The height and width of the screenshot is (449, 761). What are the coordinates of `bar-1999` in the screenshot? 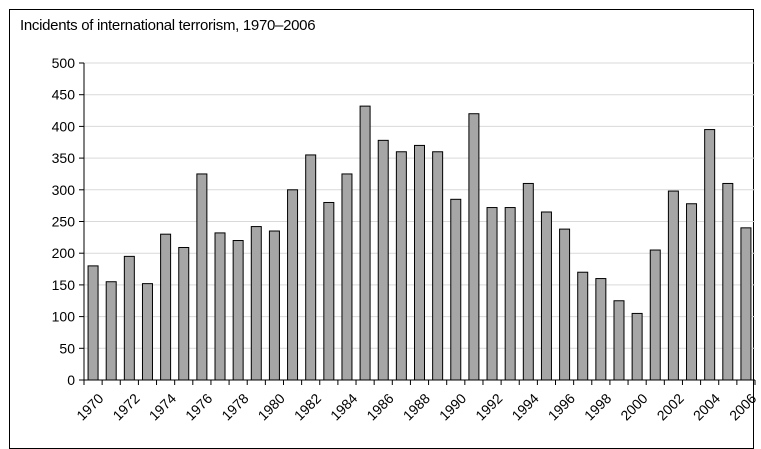 It's located at (619, 340).